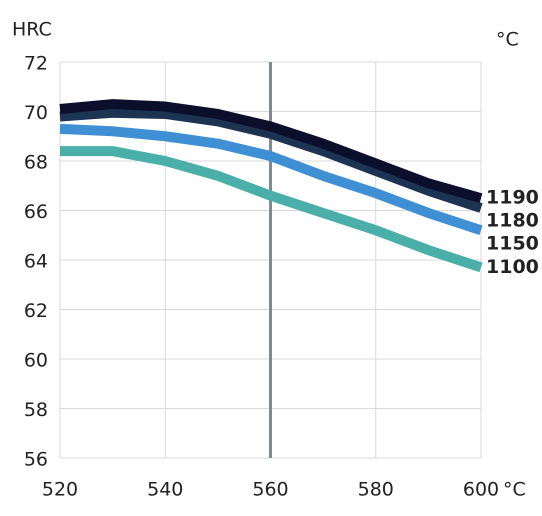 The image size is (542, 516). I want to click on x-tick-label: 520, so click(60, 490).